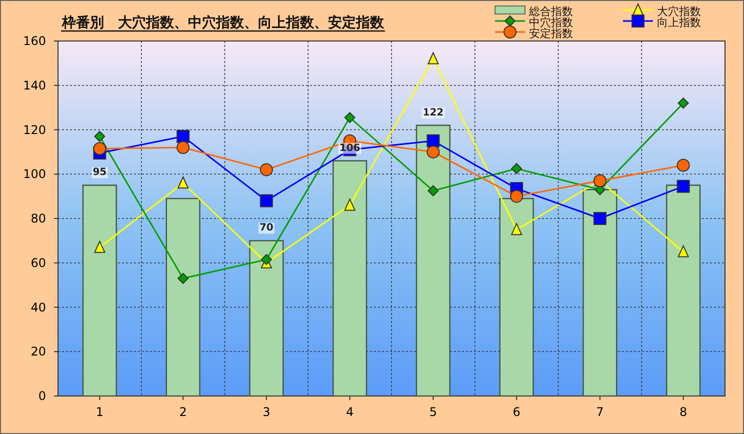 Image resolution: width=744 pixels, height=434 pixels. Describe the element at coordinates (516, 412) in the screenshot. I see `x-tick-label: 6` at that location.